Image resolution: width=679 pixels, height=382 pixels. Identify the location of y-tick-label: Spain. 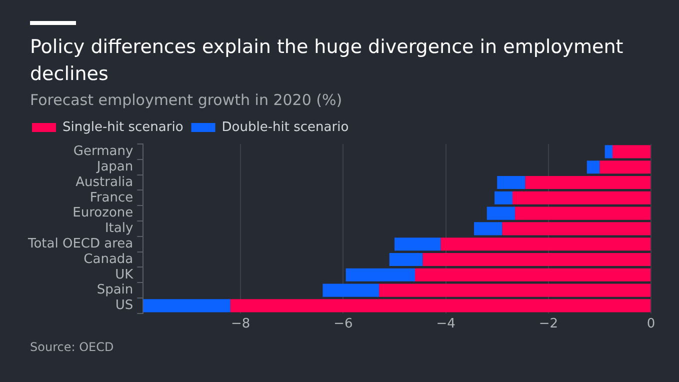
(115, 290).